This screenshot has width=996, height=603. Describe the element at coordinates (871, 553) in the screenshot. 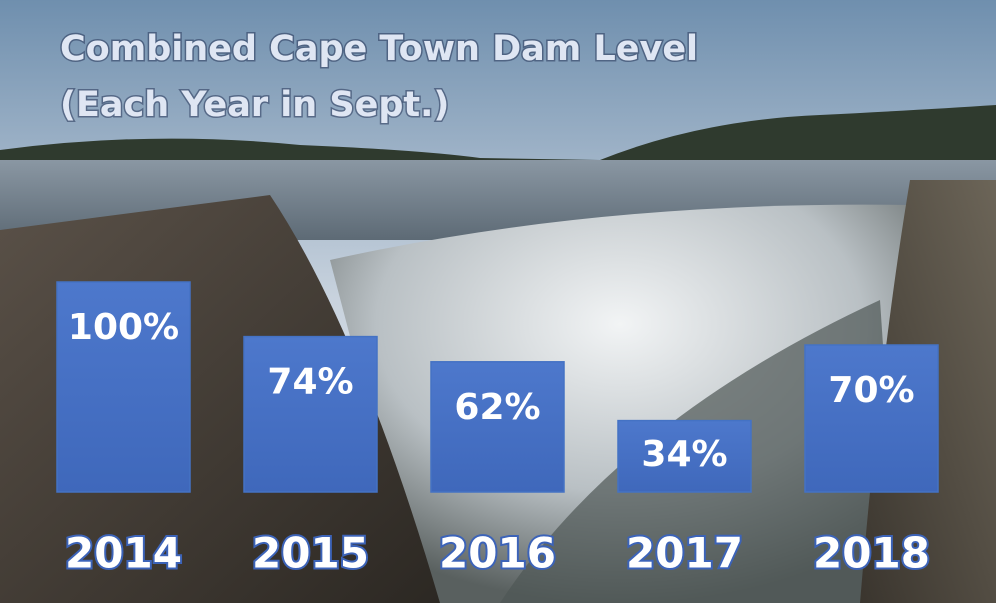

I see `x-tick-label: 2018` at that location.